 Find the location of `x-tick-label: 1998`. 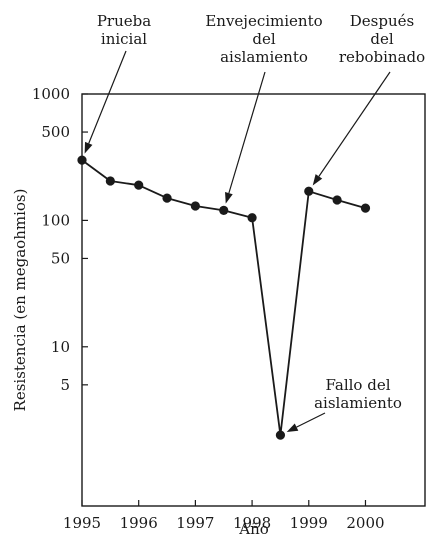

x-tick-label: 1998 is located at coordinates (252, 523).